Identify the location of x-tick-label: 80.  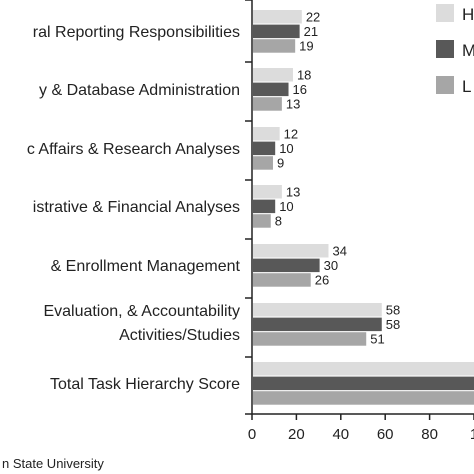
(429, 434).